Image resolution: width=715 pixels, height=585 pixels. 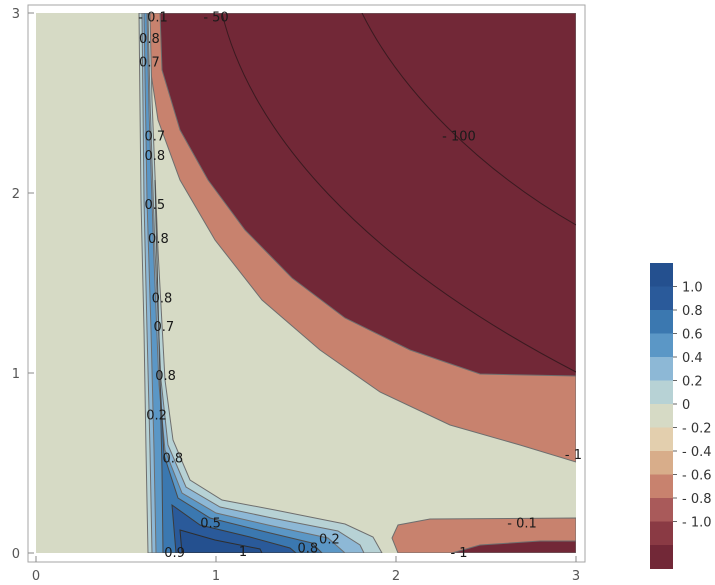 What do you see at coordinates (692, 335) in the screenshot?
I see `legend-label: 0.6` at bounding box center [692, 335].